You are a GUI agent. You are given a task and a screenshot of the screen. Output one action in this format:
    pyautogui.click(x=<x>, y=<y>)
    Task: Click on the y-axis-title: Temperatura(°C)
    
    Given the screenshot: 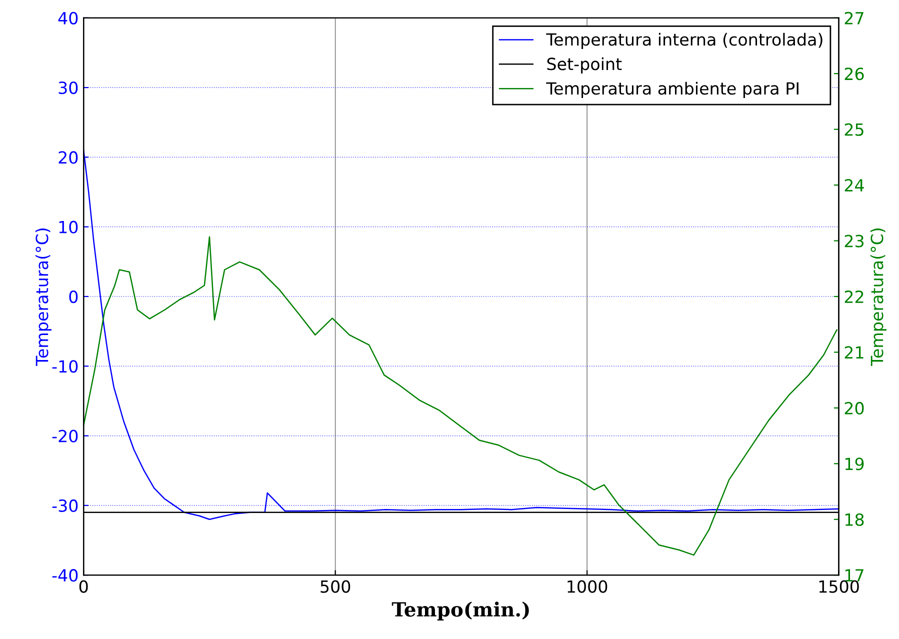 What is the action you would take?
    pyautogui.click(x=43, y=297)
    